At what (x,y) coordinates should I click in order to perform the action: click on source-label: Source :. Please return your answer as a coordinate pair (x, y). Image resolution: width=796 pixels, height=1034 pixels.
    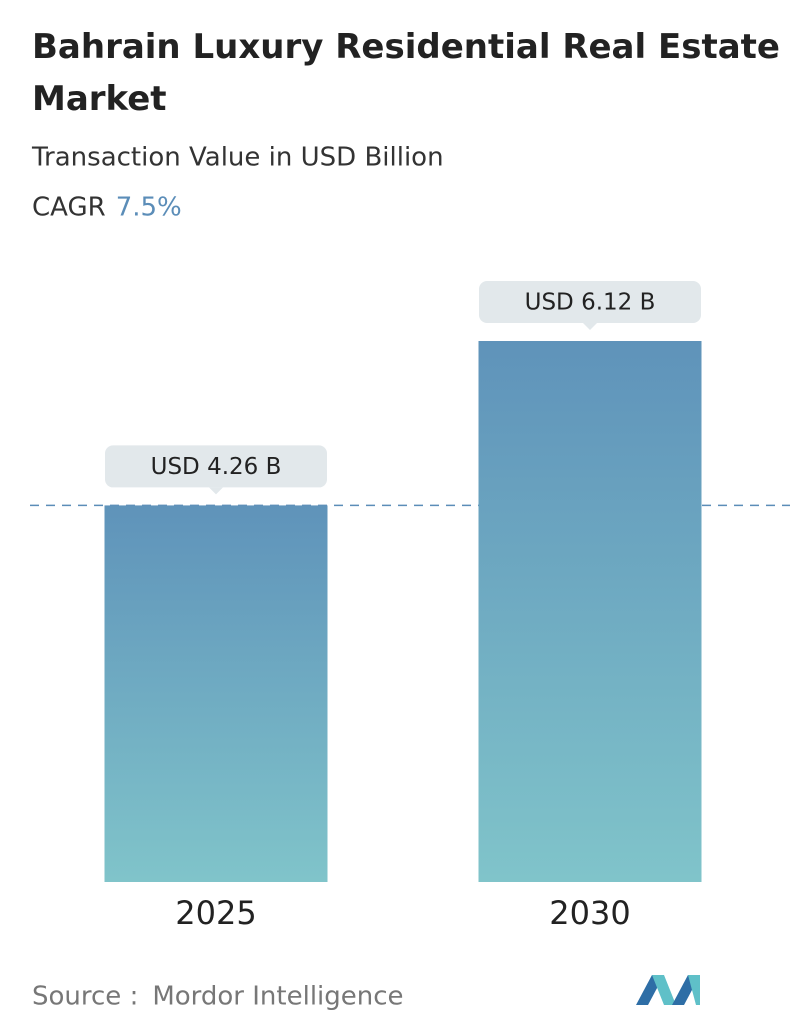
    Looking at the image, I should click on (85, 997).